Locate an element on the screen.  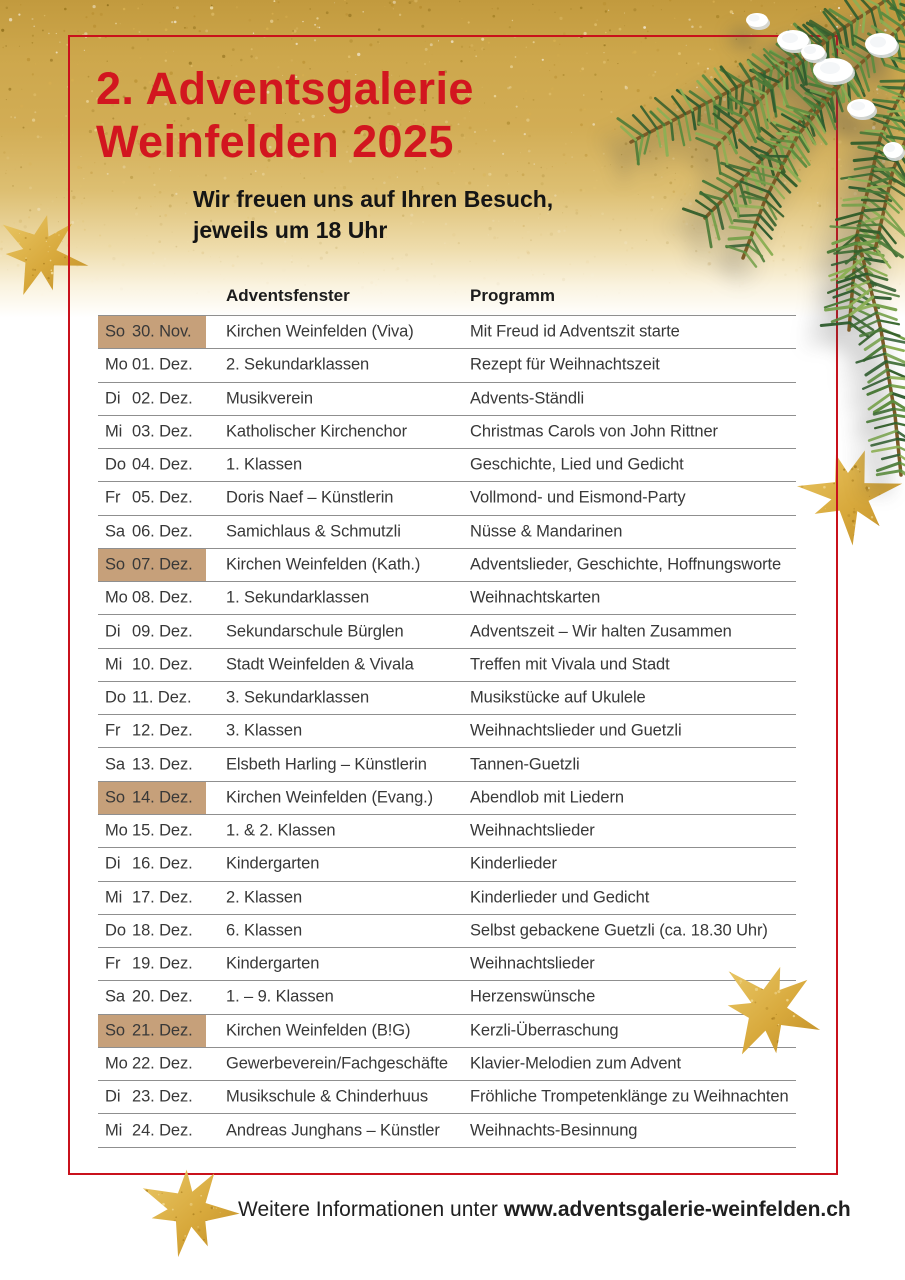
row-programm: Mit Freud id Adventszit starte is located at coordinates (575, 331).